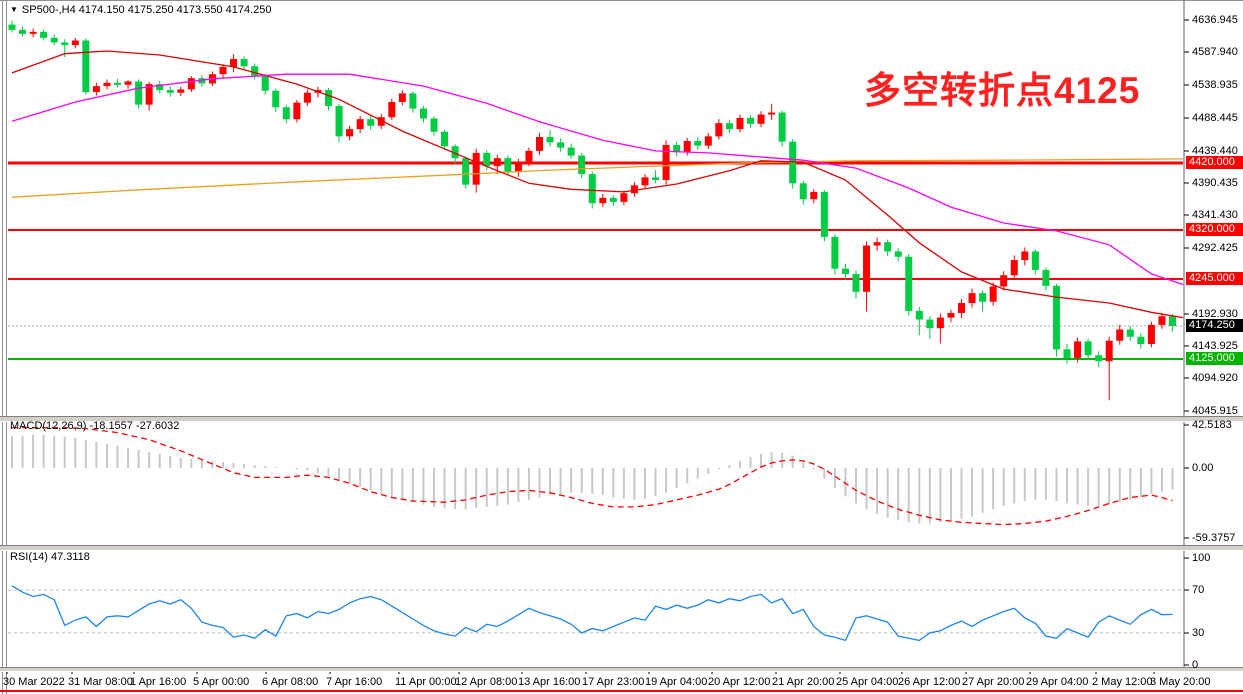 This screenshot has height=694, width=1243. I want to click on time-axis-label: 7 Apr 16:00, so click(354, 682).